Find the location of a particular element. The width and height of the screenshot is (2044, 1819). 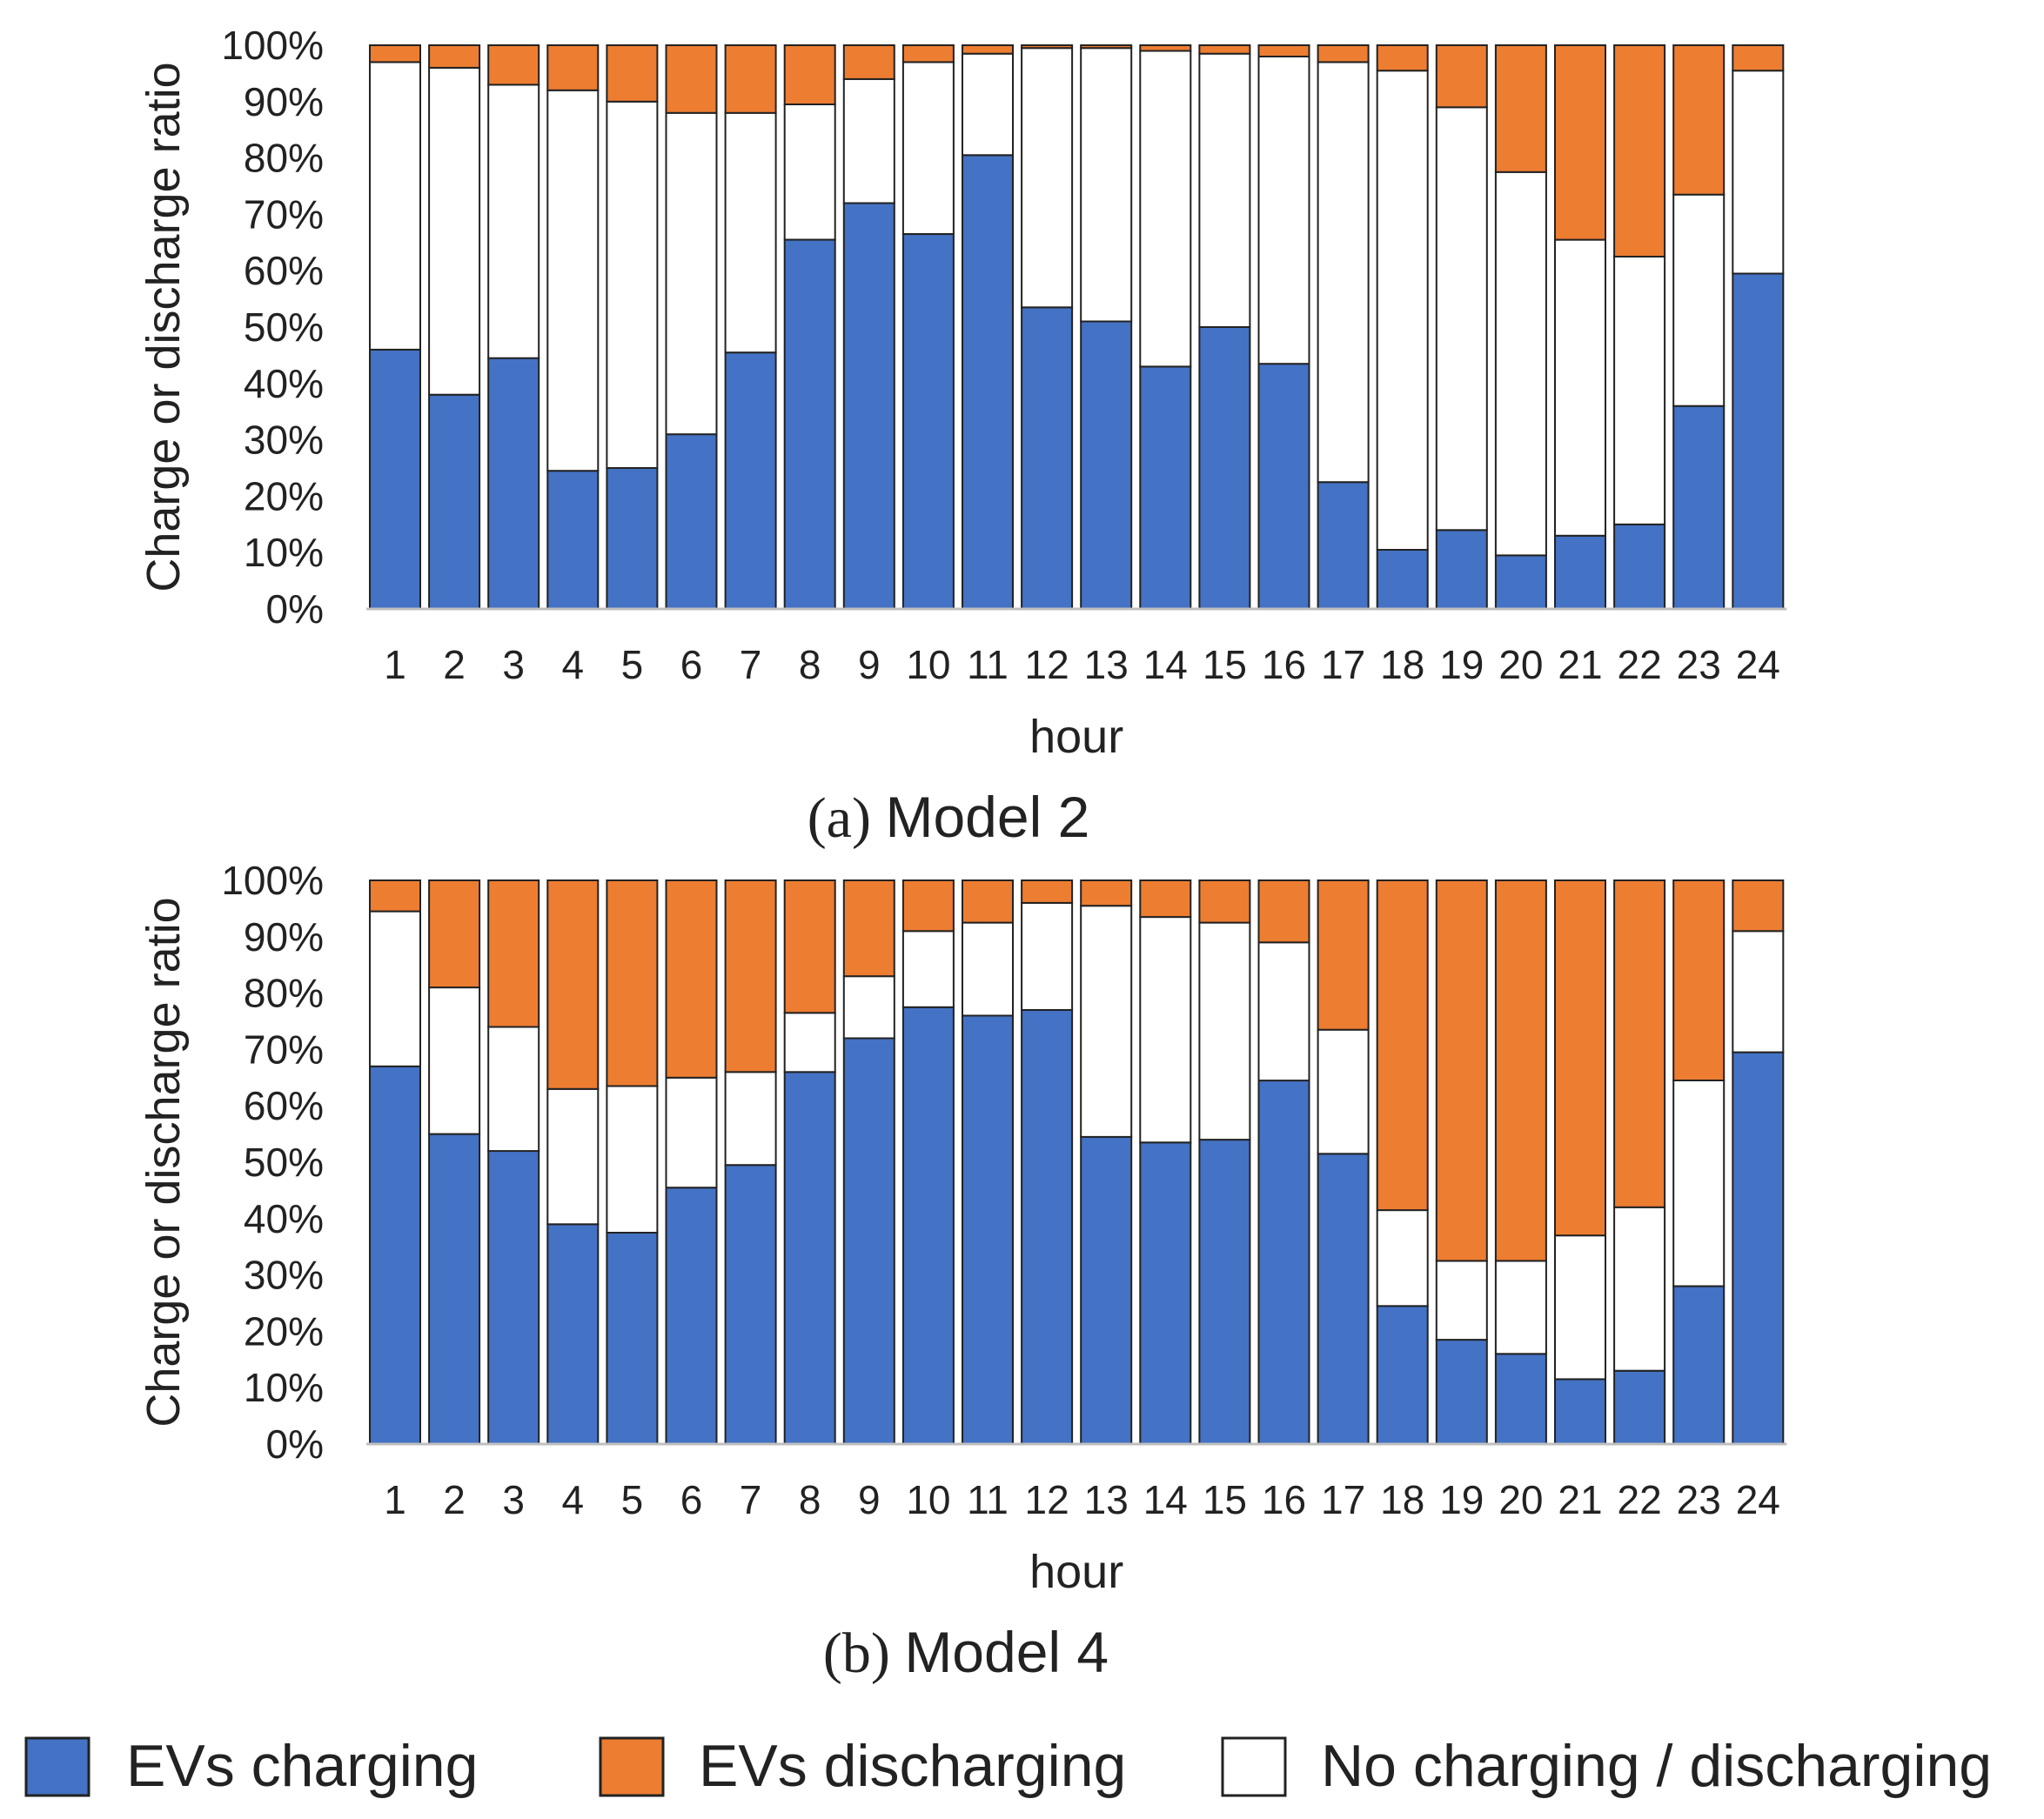

y-tick-label: 60% is located at coordinates (284, 1105).